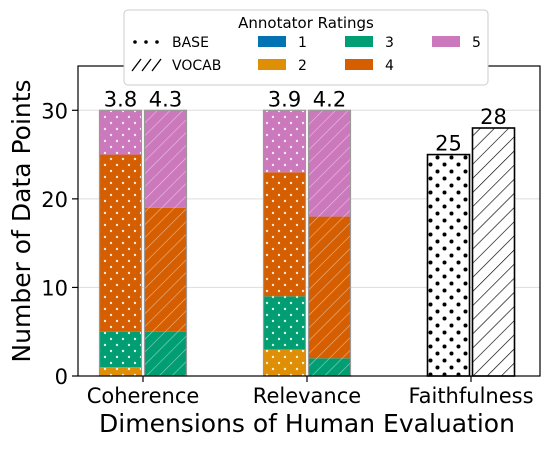  I want to click on legend-item-3: 3, so click(369, 43).